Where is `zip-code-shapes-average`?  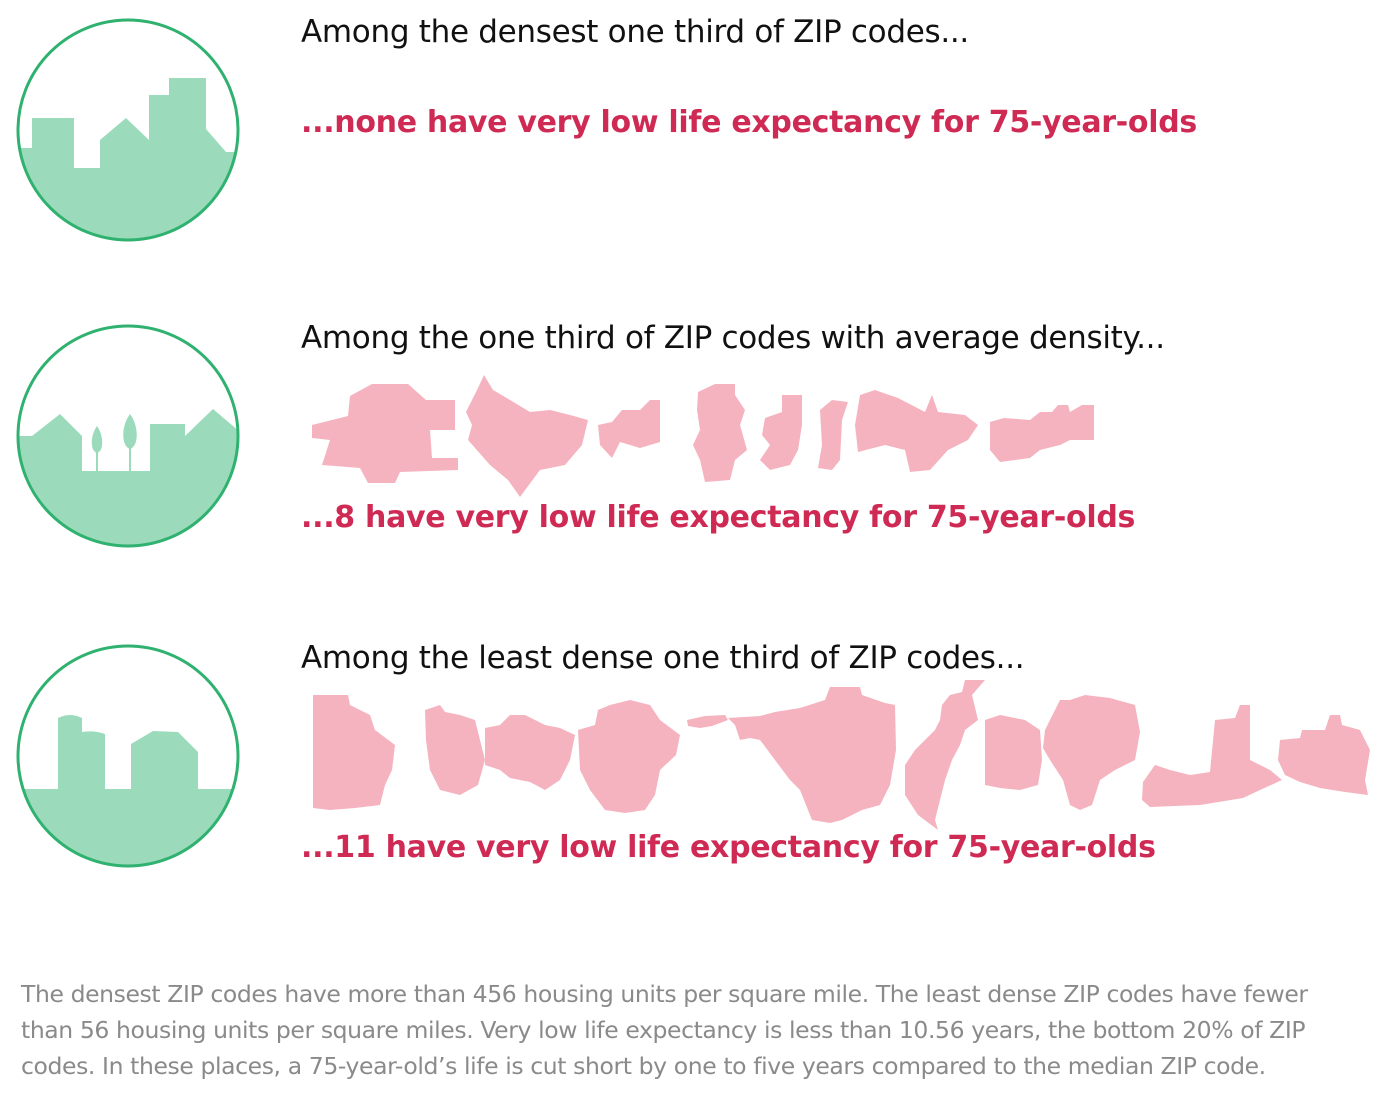 zip-code-shapes-average is located at coordinates (703, 436).